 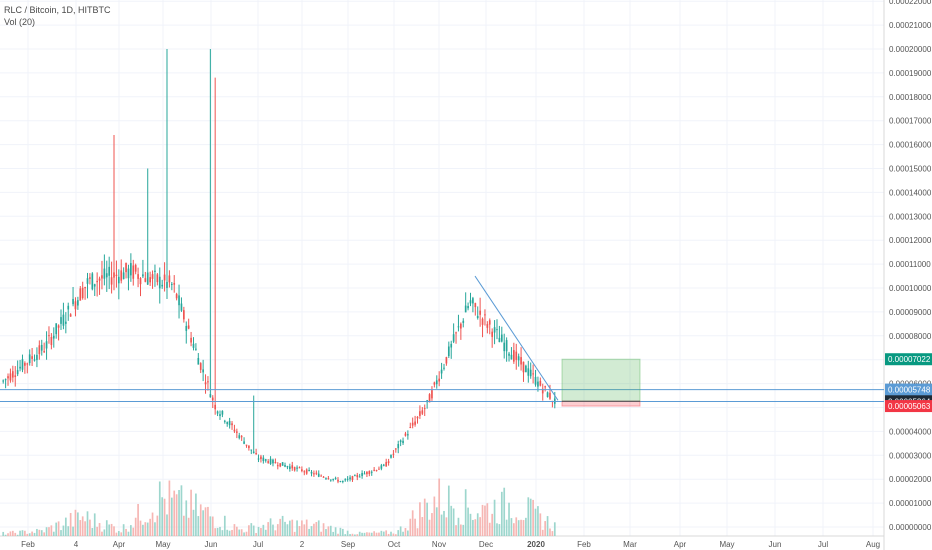 I want to click on x-tick-label: Oct, so click(x=394, y=544).